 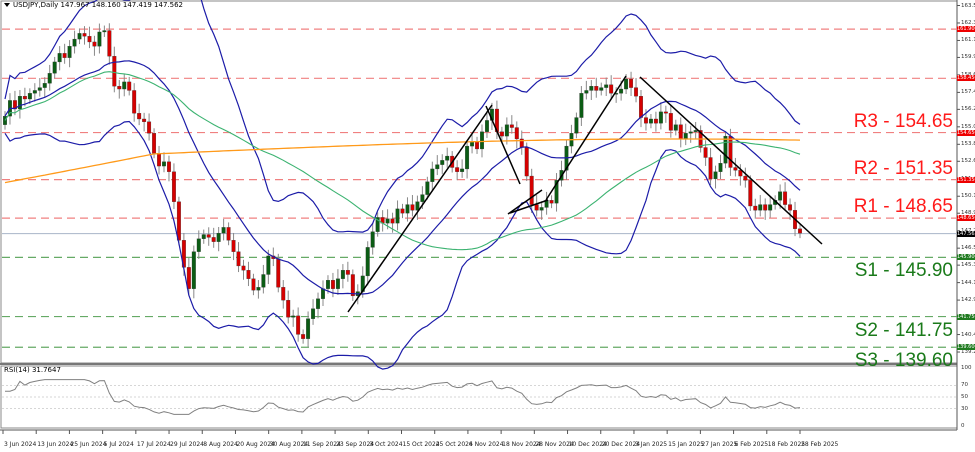 I want to click on date-axis-tick: 5 Jul 2024, so click(x=118, y=444).